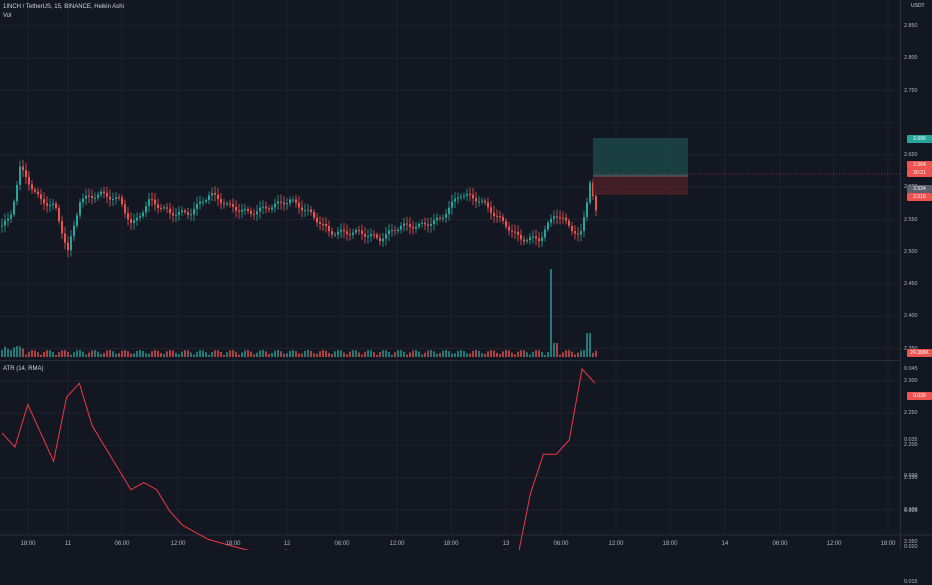 The height and width of the screenshot is (585, 932). What do you see at coordinates (919, 396) in the screenshot?
I see `atr-value-badge: 0.039` at bounding box center [919, 396].